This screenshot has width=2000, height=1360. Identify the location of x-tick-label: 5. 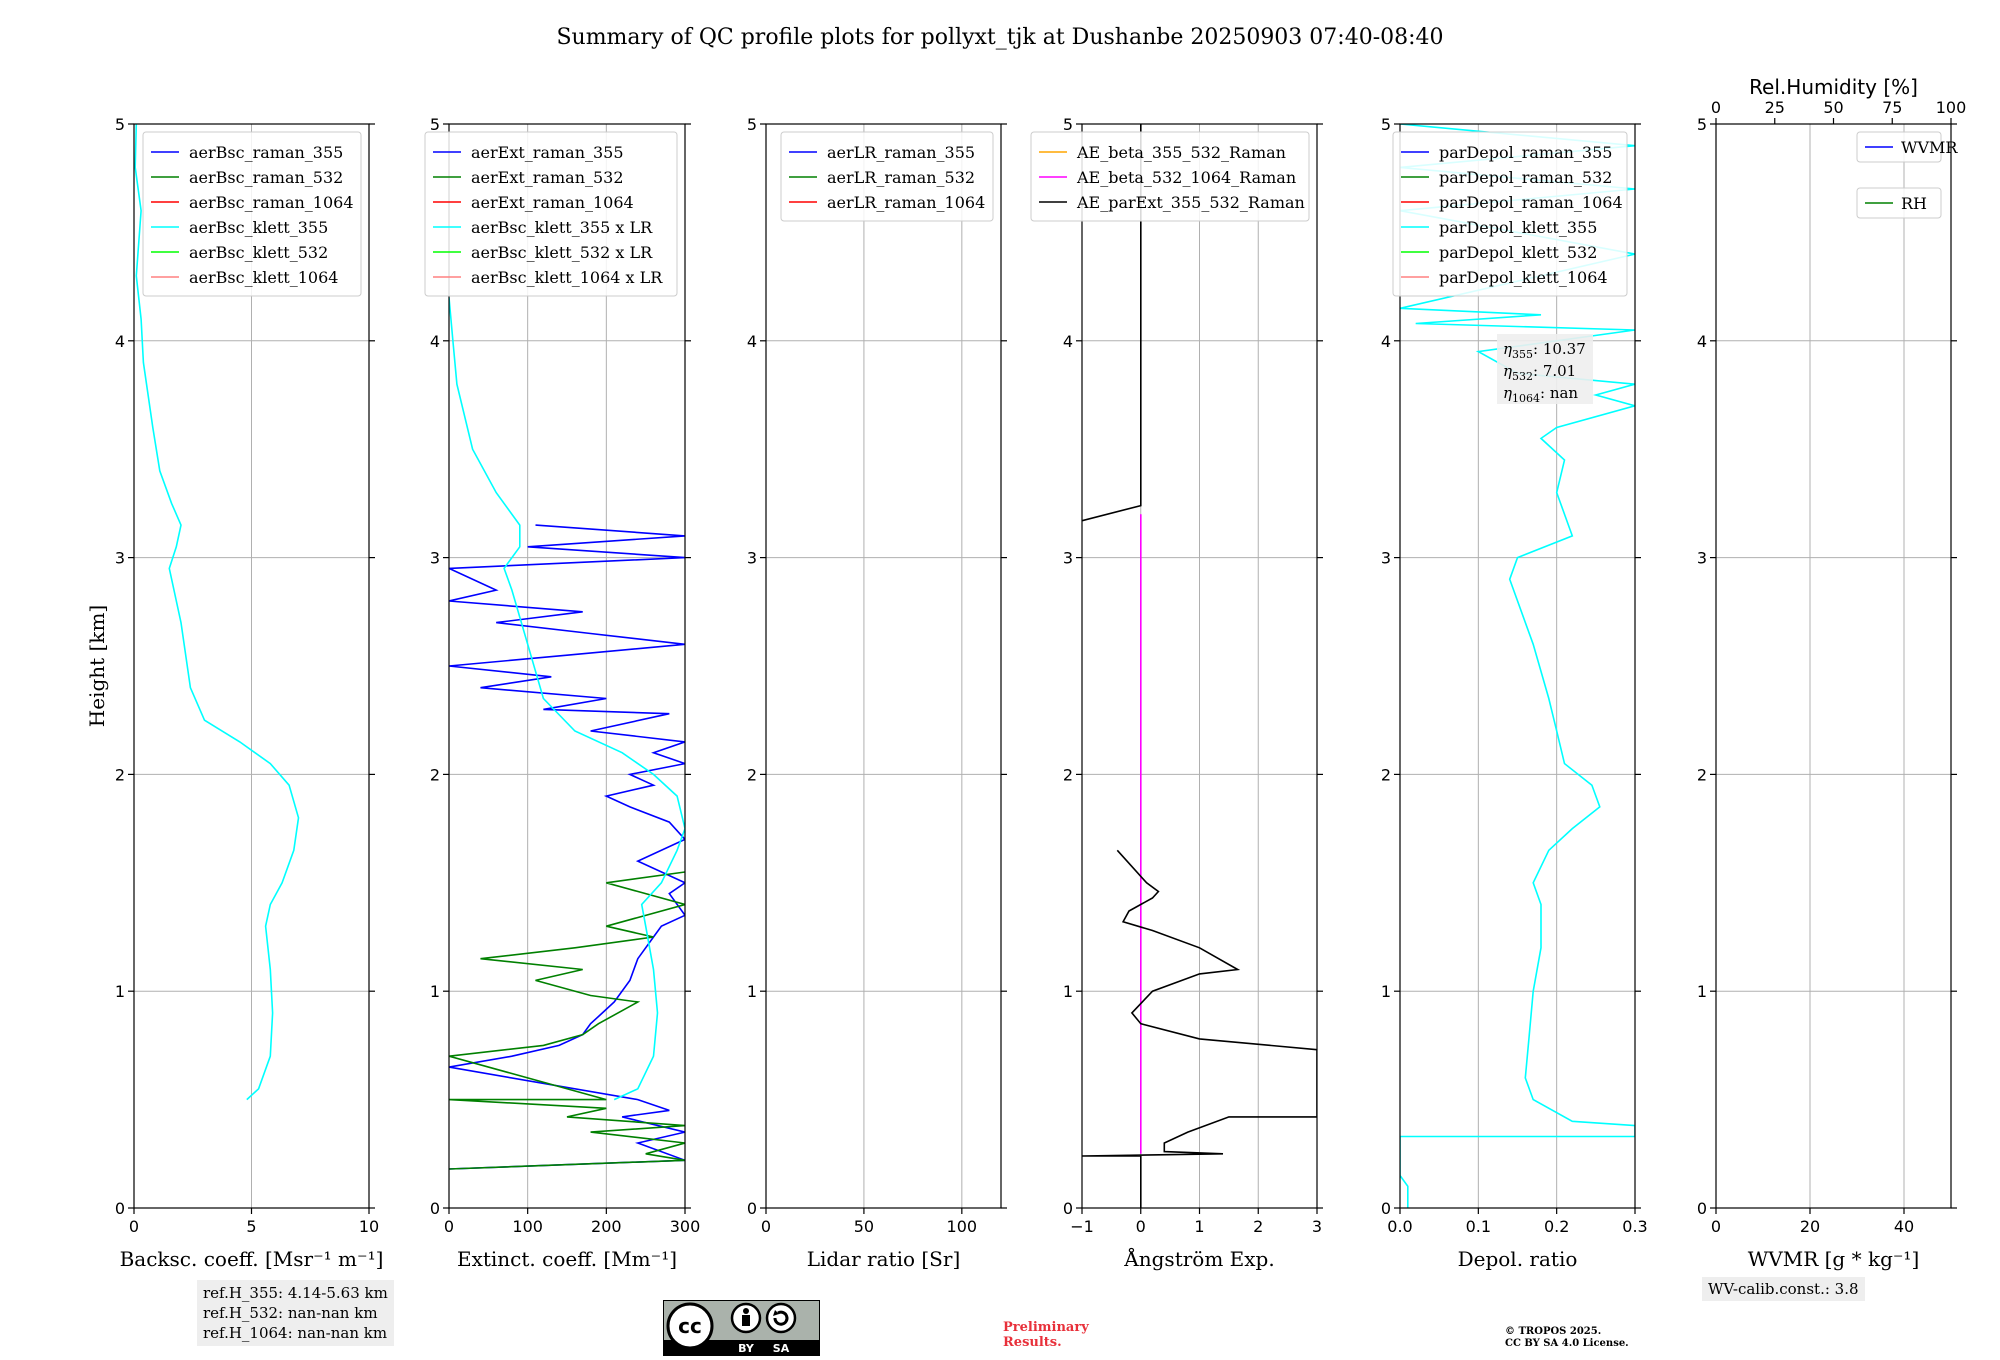
(251, 1226).